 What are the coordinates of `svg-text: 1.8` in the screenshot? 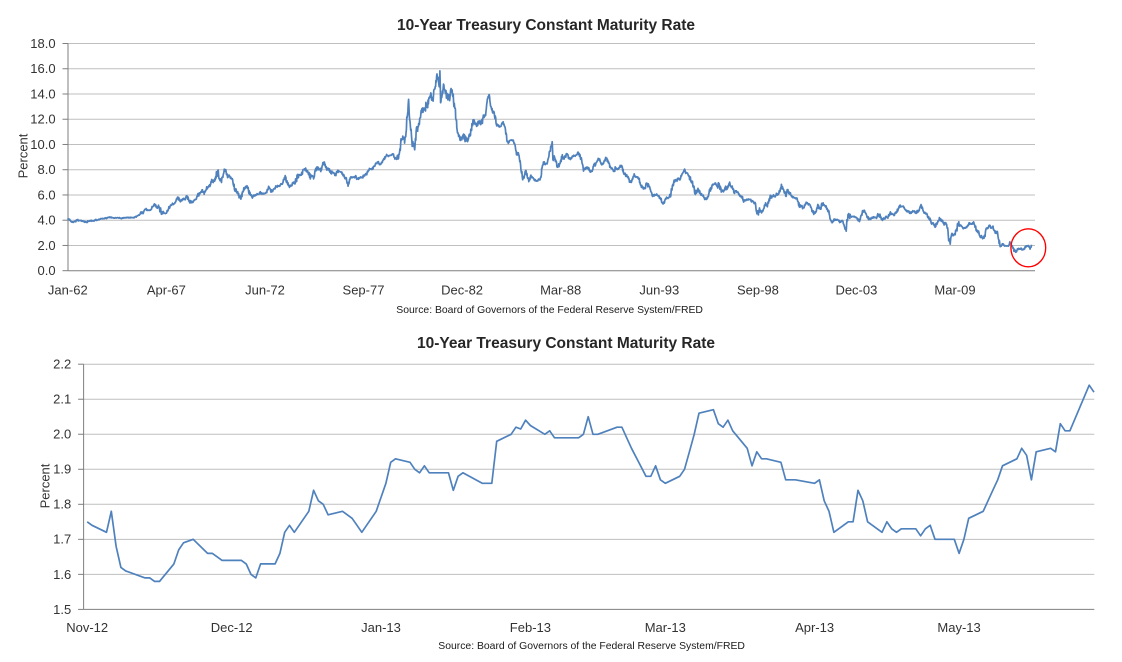 It's located at (62, 504).